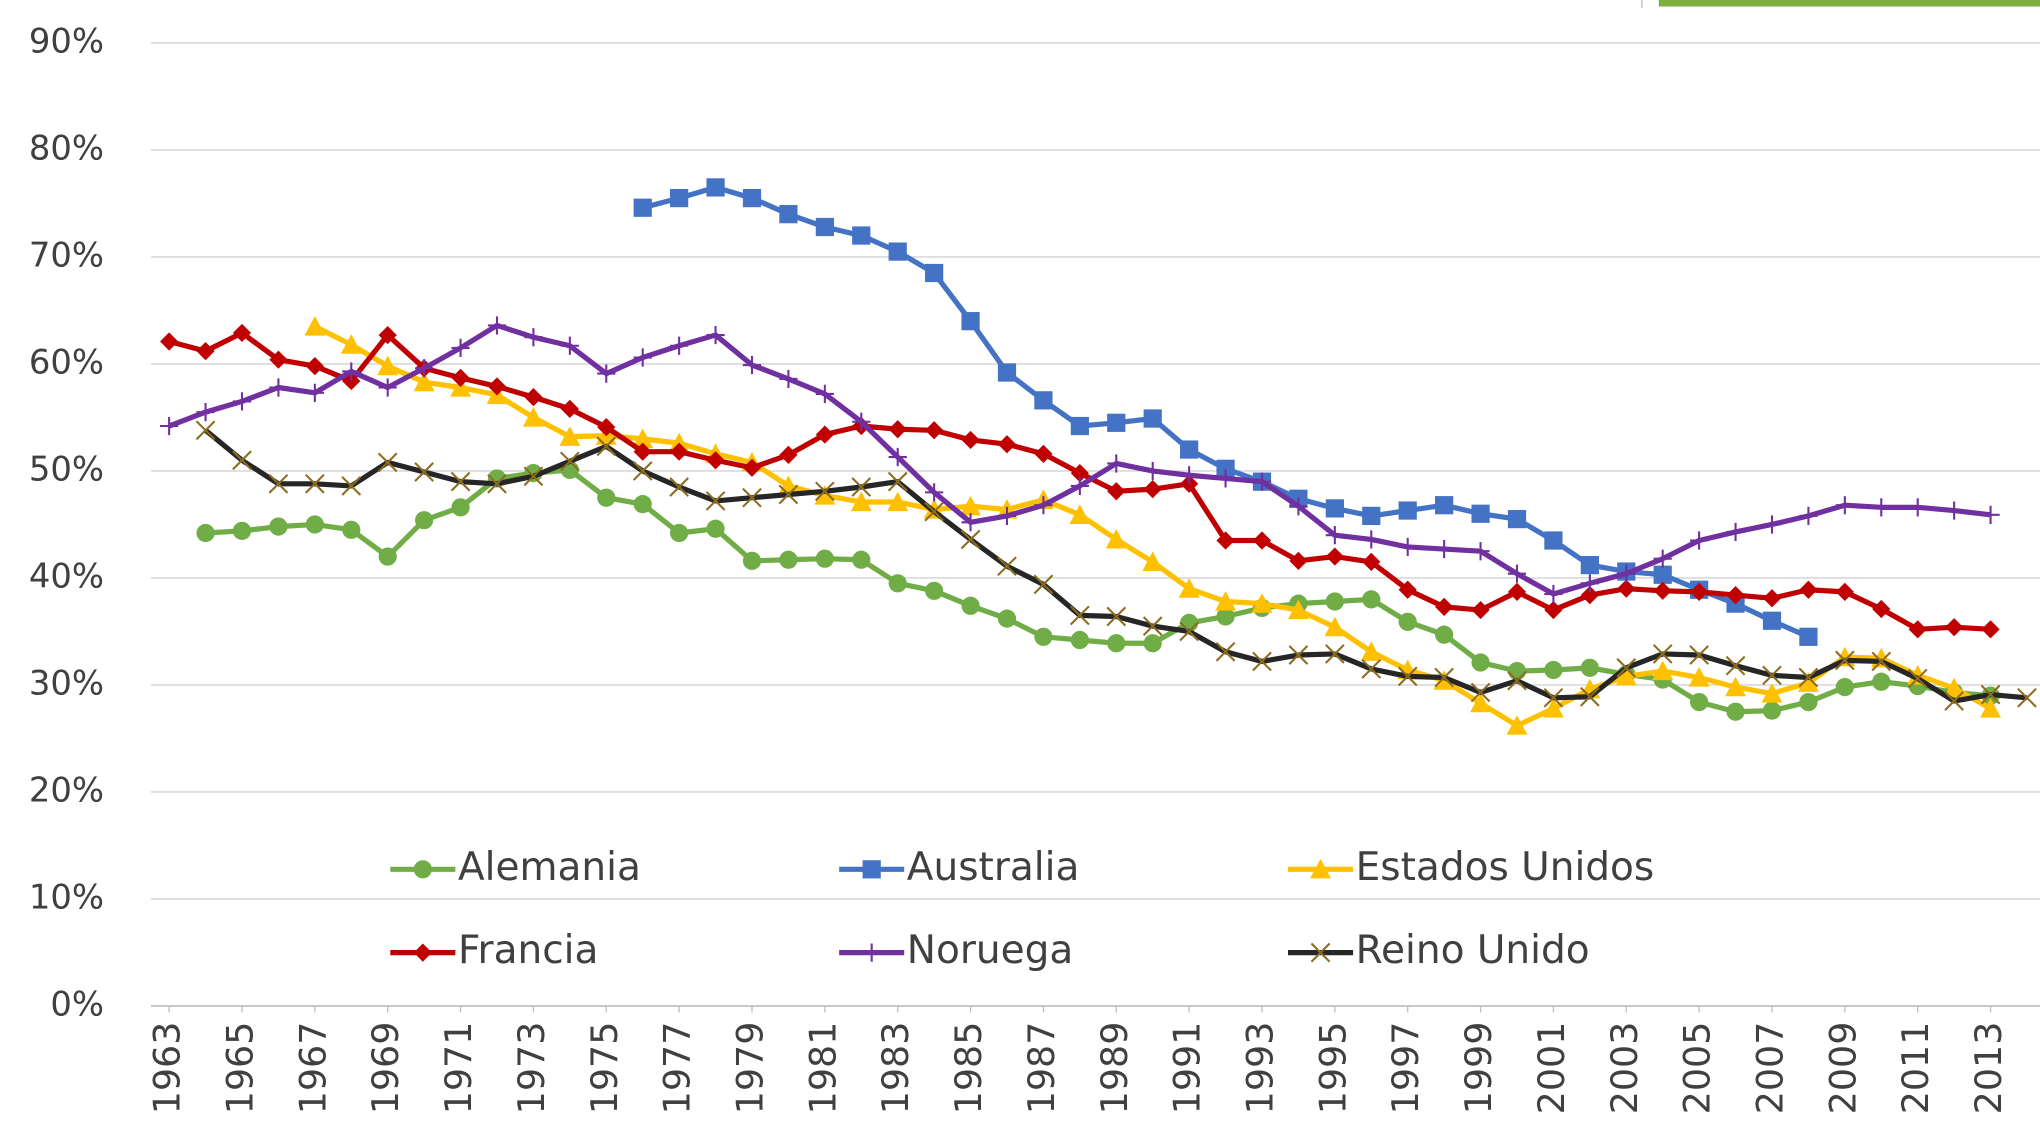 The width and height of the screenshot is (2040, 1127). Describe the element at coordinates (66, 575) in the screenshot. I see `y-tick-label: 40%` at that location.